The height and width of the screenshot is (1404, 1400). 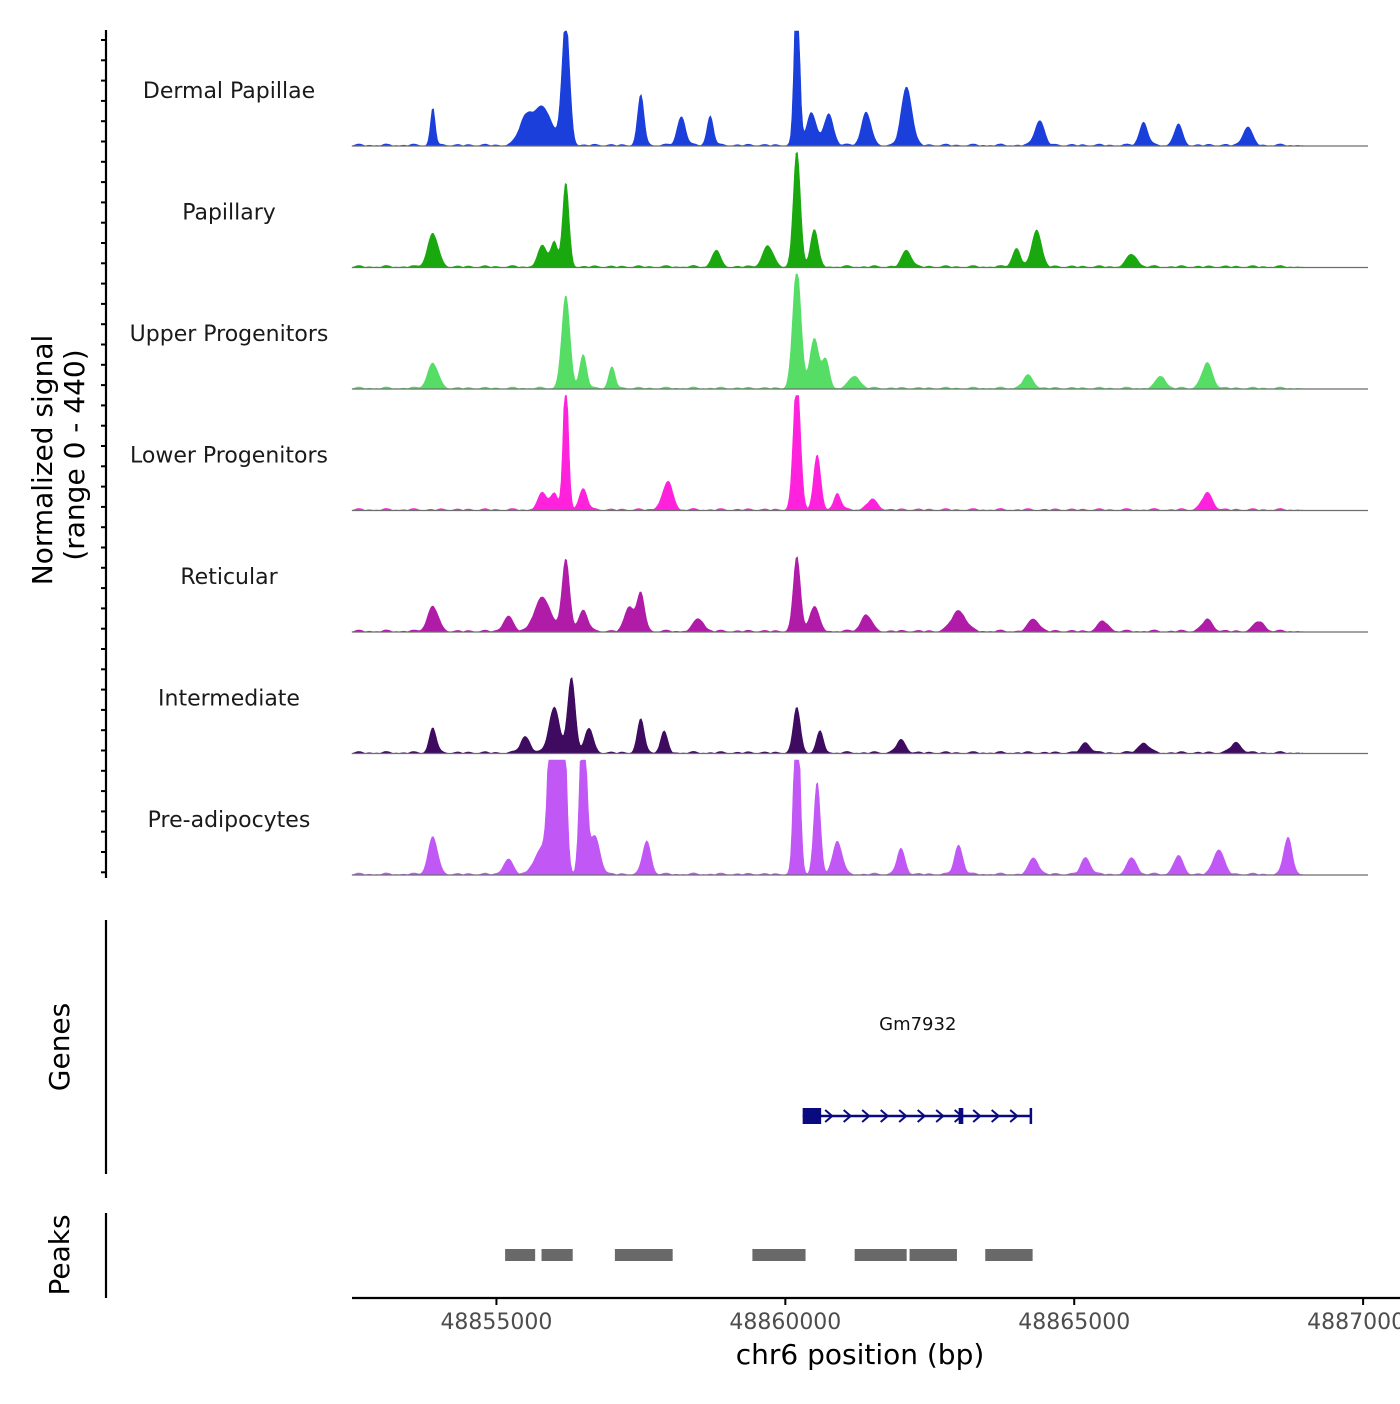 I want to click on signal-track-upper-progenitors: Upper Progenitors, so click(x=749, y=331).